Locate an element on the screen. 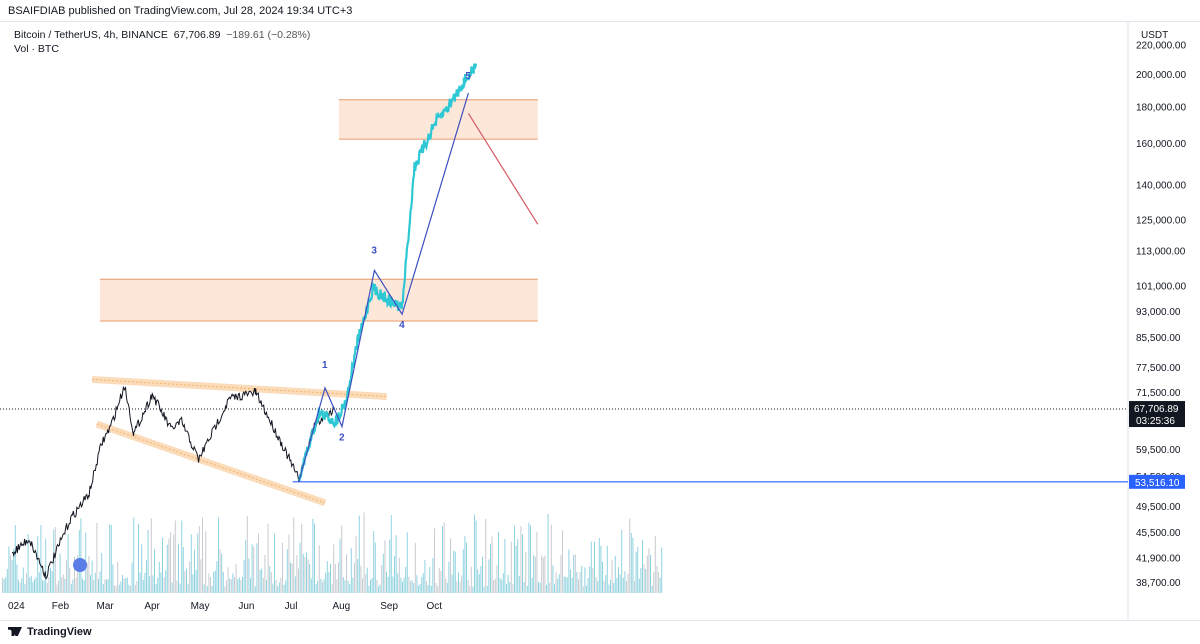 The image size is (1200, 644). symbol-name: Bitcoin / TetherUS, 4h, BINANCE is located at coordinates (91, 35).